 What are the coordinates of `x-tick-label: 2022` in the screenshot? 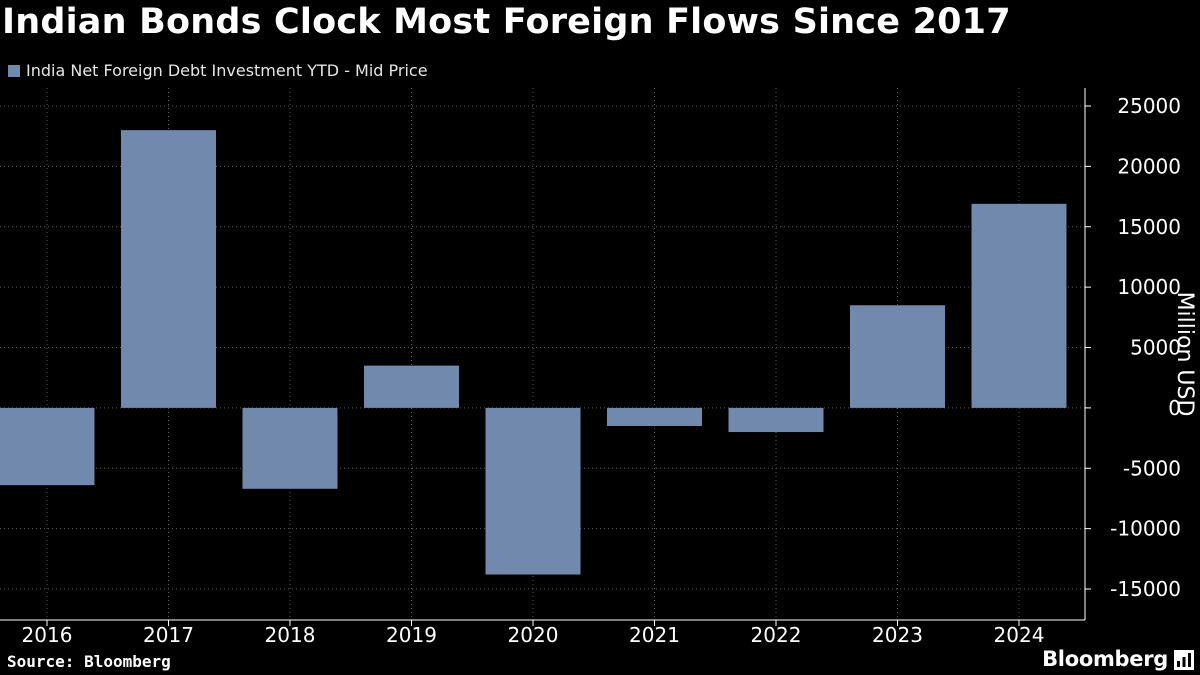 It's located at (776, 635).